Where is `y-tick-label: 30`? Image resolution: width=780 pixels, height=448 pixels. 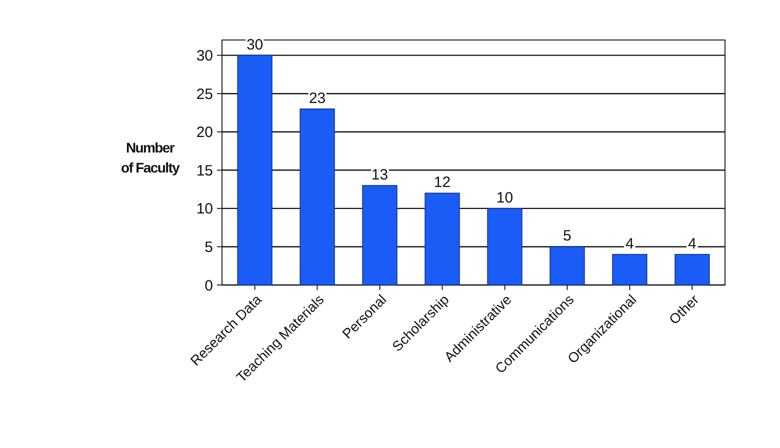 y-tick-label: 30 is located at coordinates (204, 56).